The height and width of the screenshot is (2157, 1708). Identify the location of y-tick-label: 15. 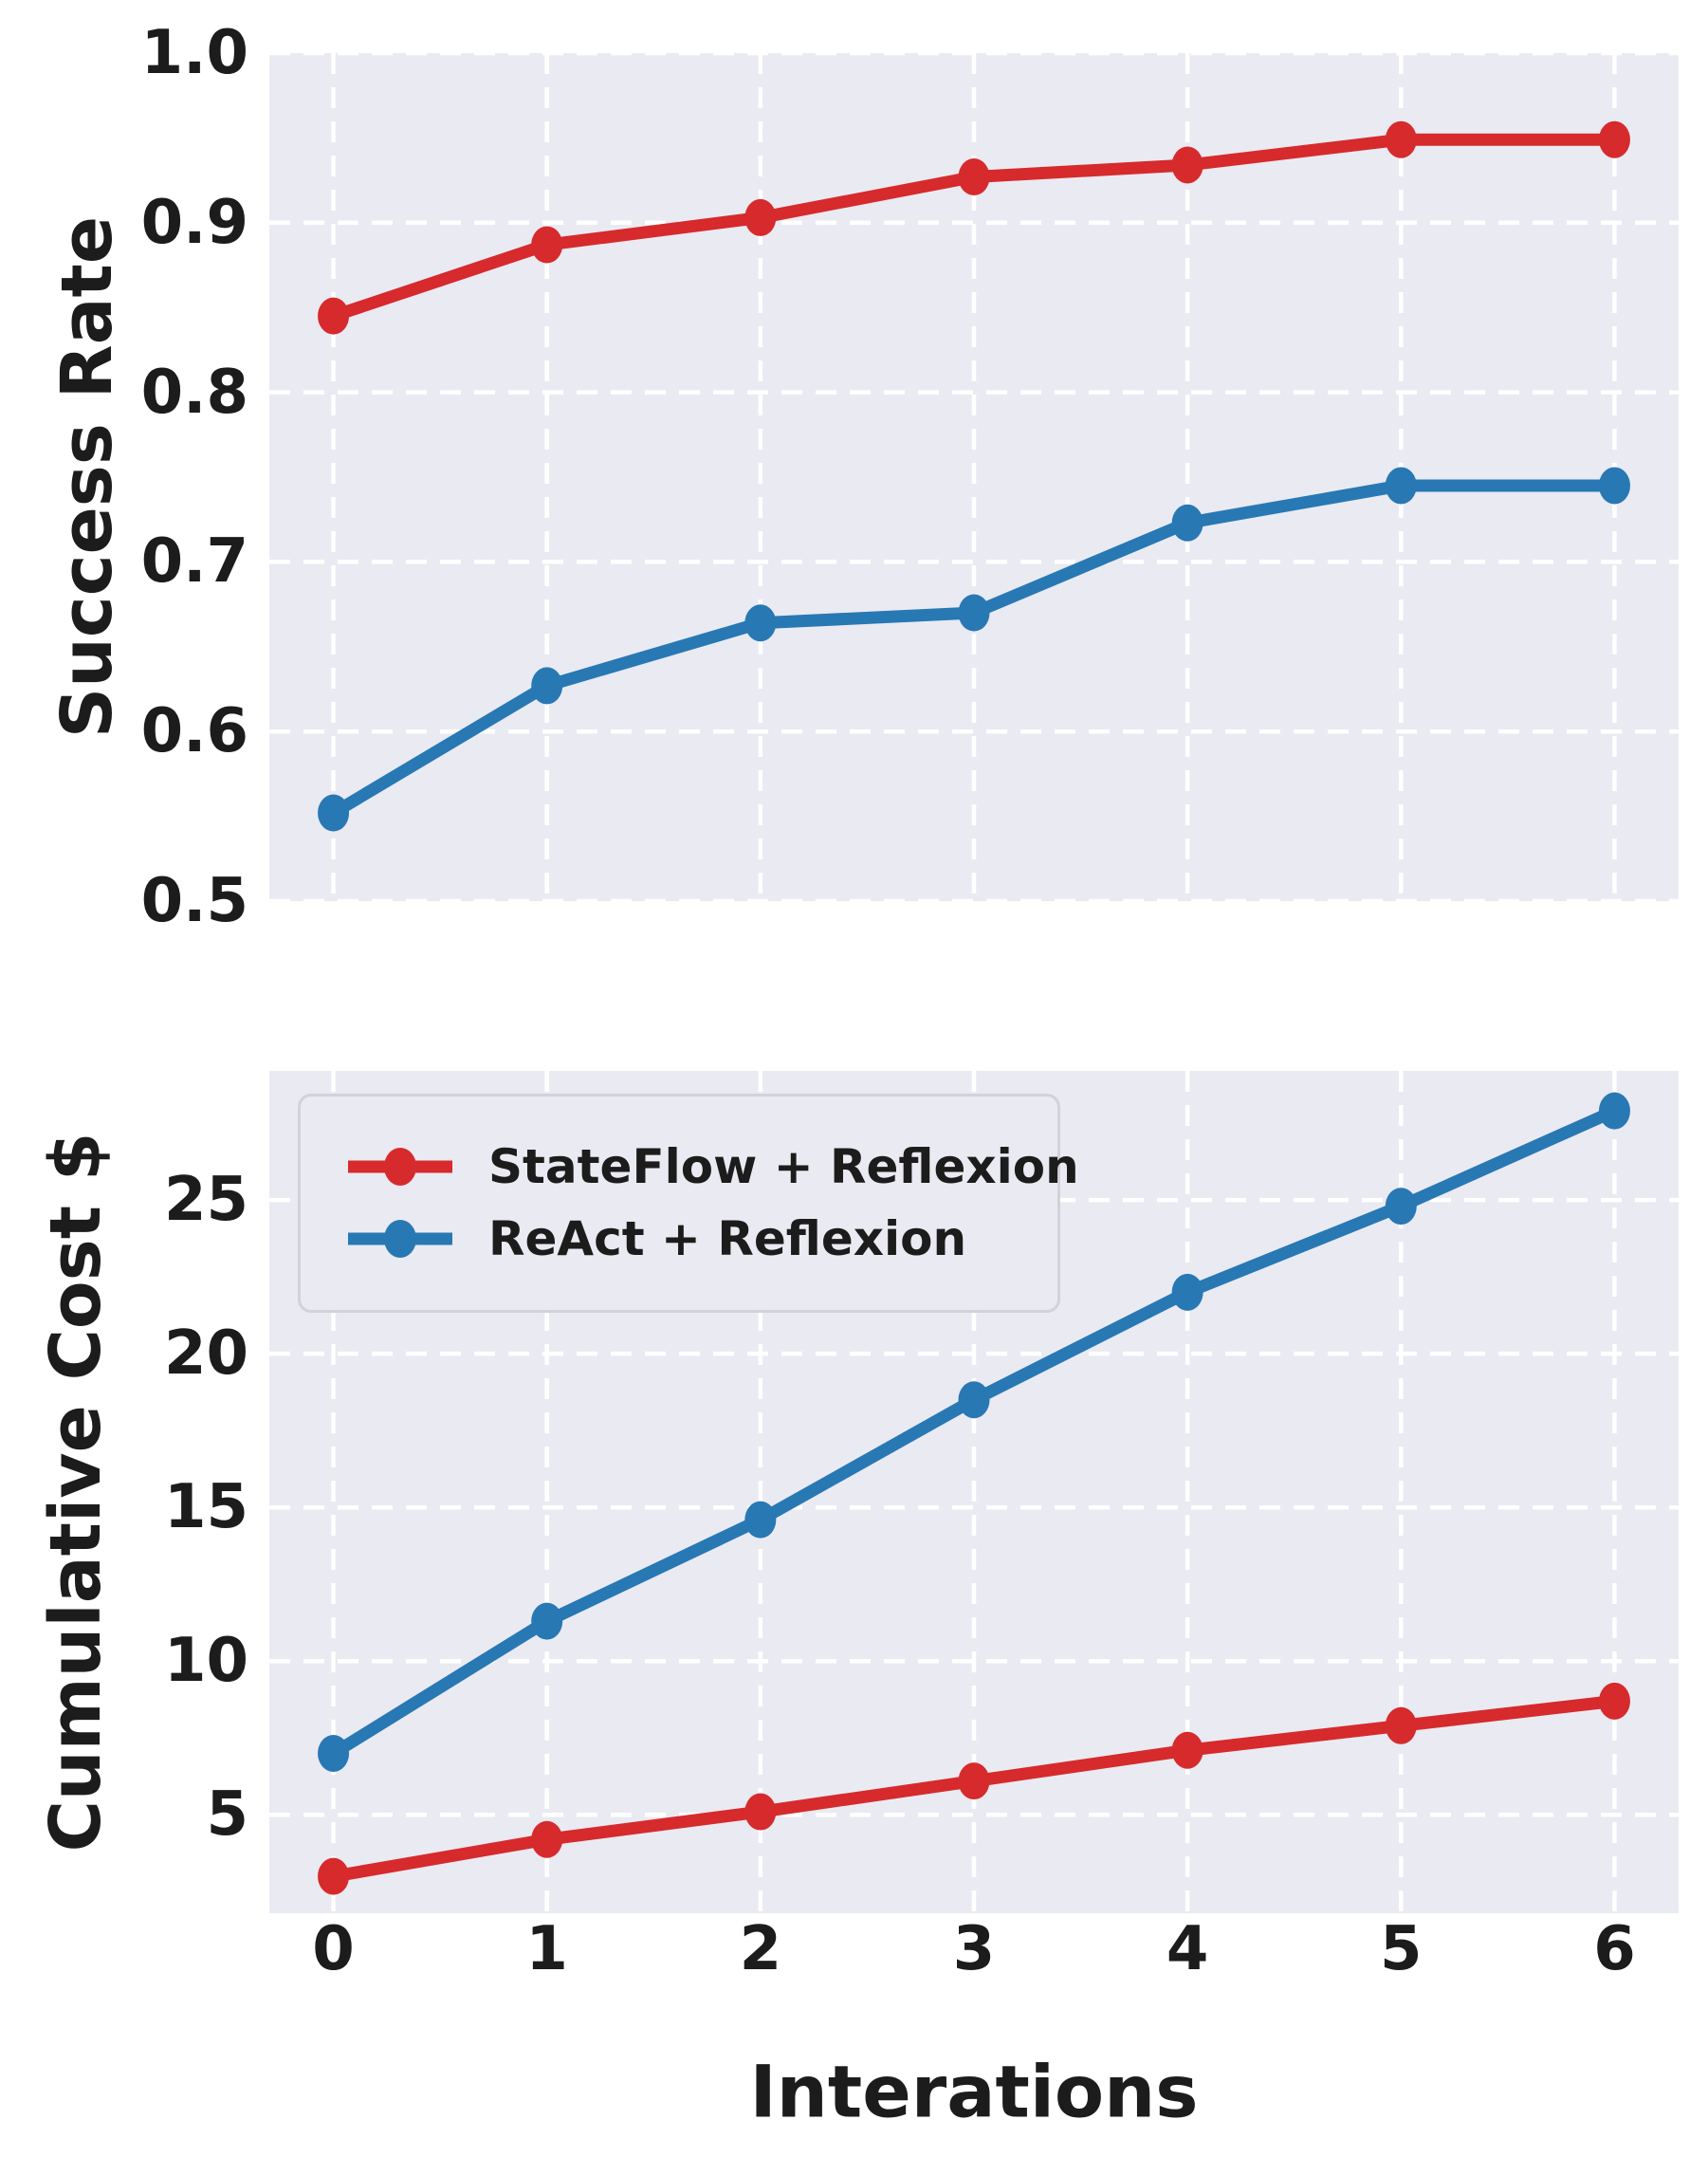
(205, 1507).